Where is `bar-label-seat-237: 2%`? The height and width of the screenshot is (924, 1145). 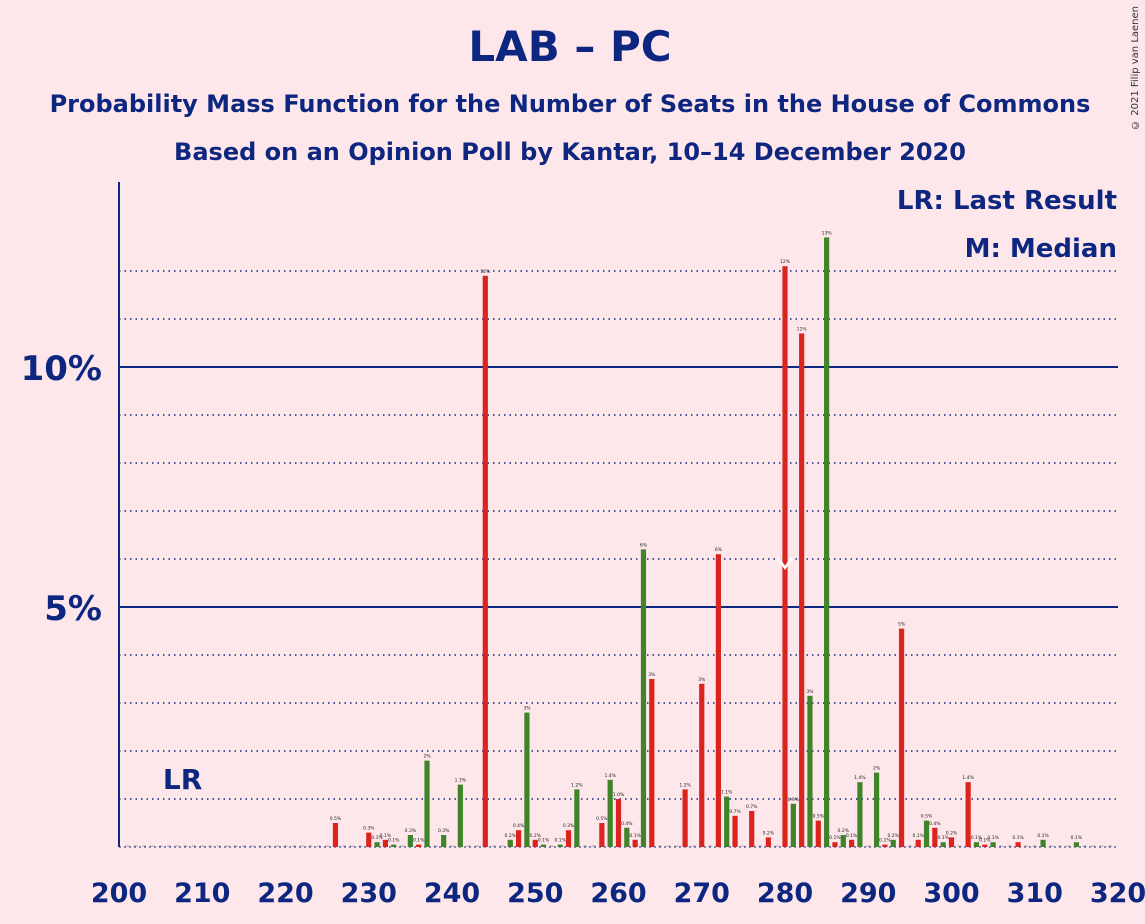 bar-label-seat-237: 2% is located at coordinates (427, 757).